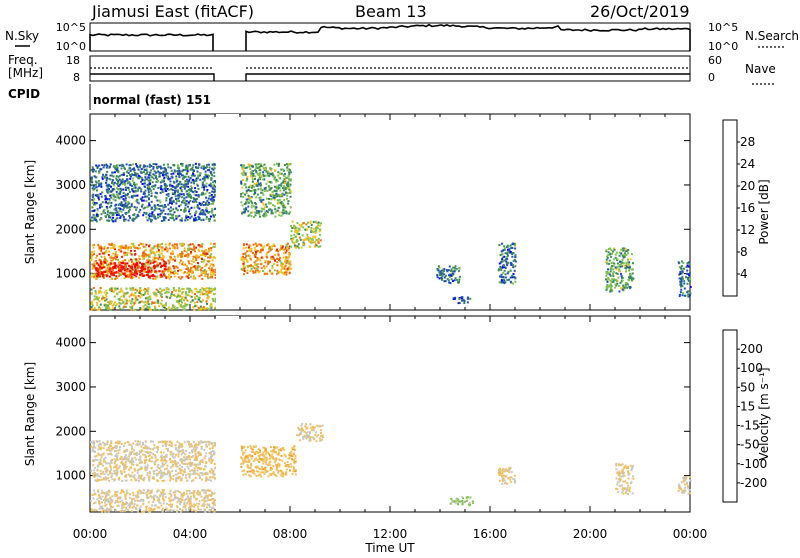  Describe the element at coordinates (744, 274) in the screenshot. I see `colorbar-tick-label: 4` at that location.